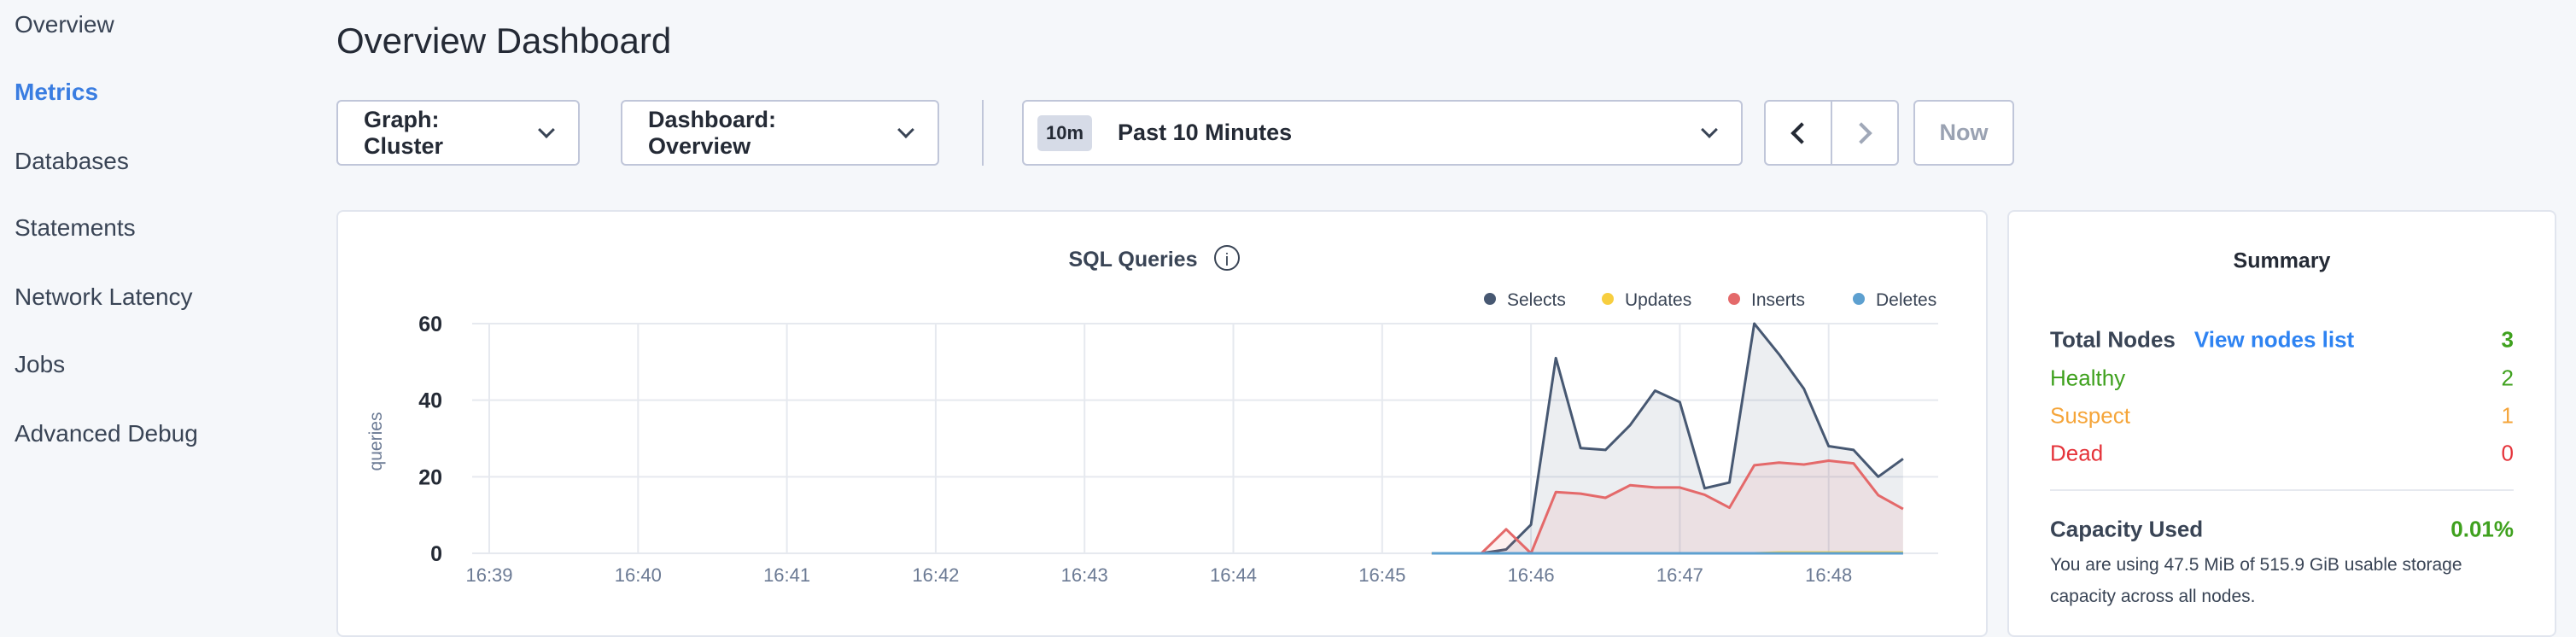 The width and height of the screenshot is (2576, 637). I want to click on sidebar-item-databases: Databases, so click(72, 161).